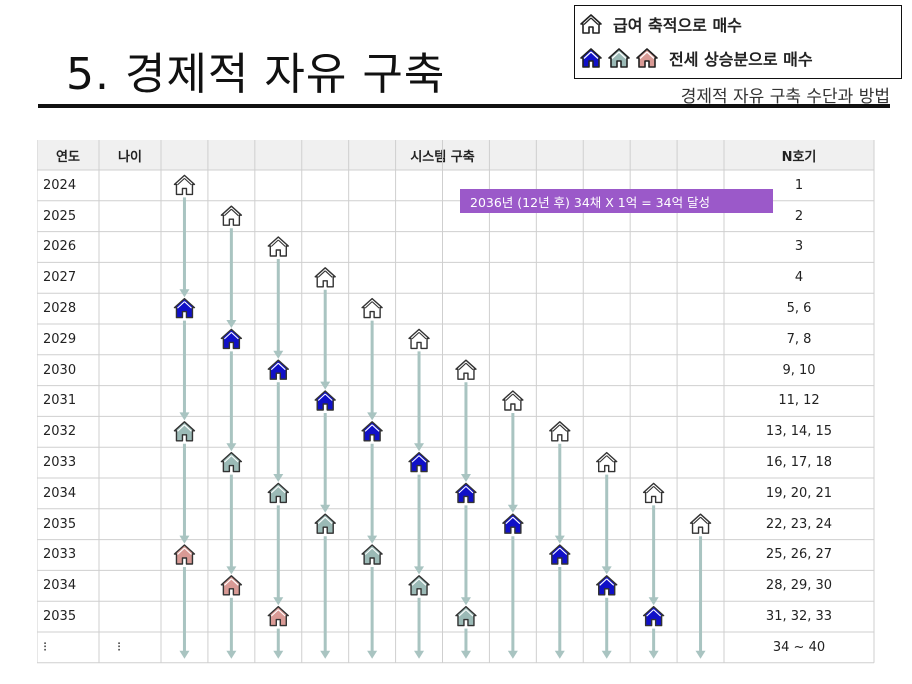 The image size is (912, 684). I want to click on year-cell: 2033, so click(60, 555).